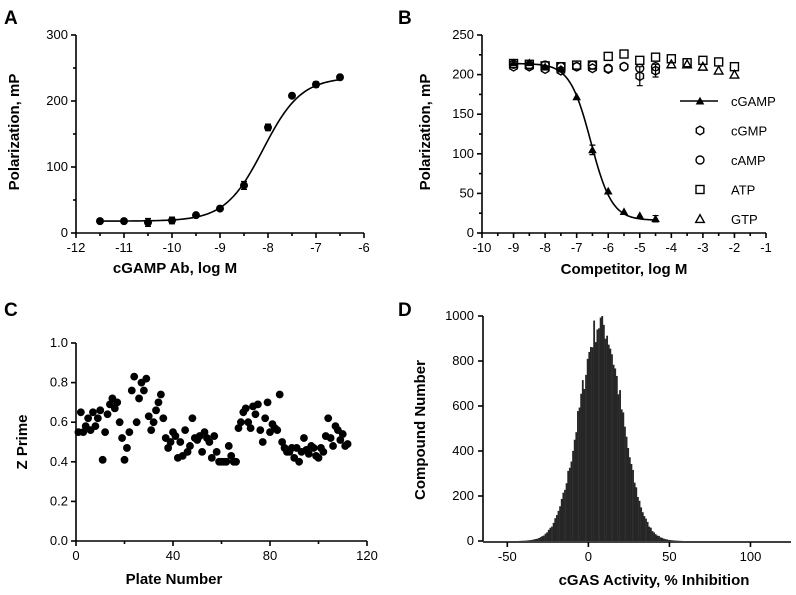  Describe the element at coordinates (463, 360) in the screenshot. I see `panel-d-y-tick-label: 800` at that location.